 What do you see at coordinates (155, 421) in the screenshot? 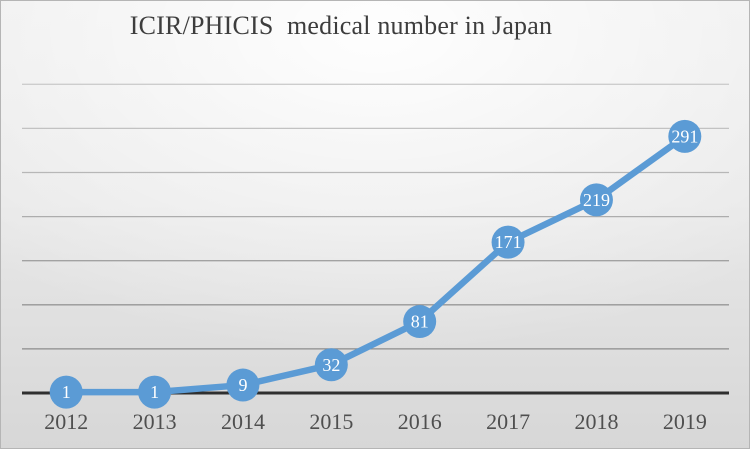
I see `x-tick-label: 2013` at bounding box center [155, 421].